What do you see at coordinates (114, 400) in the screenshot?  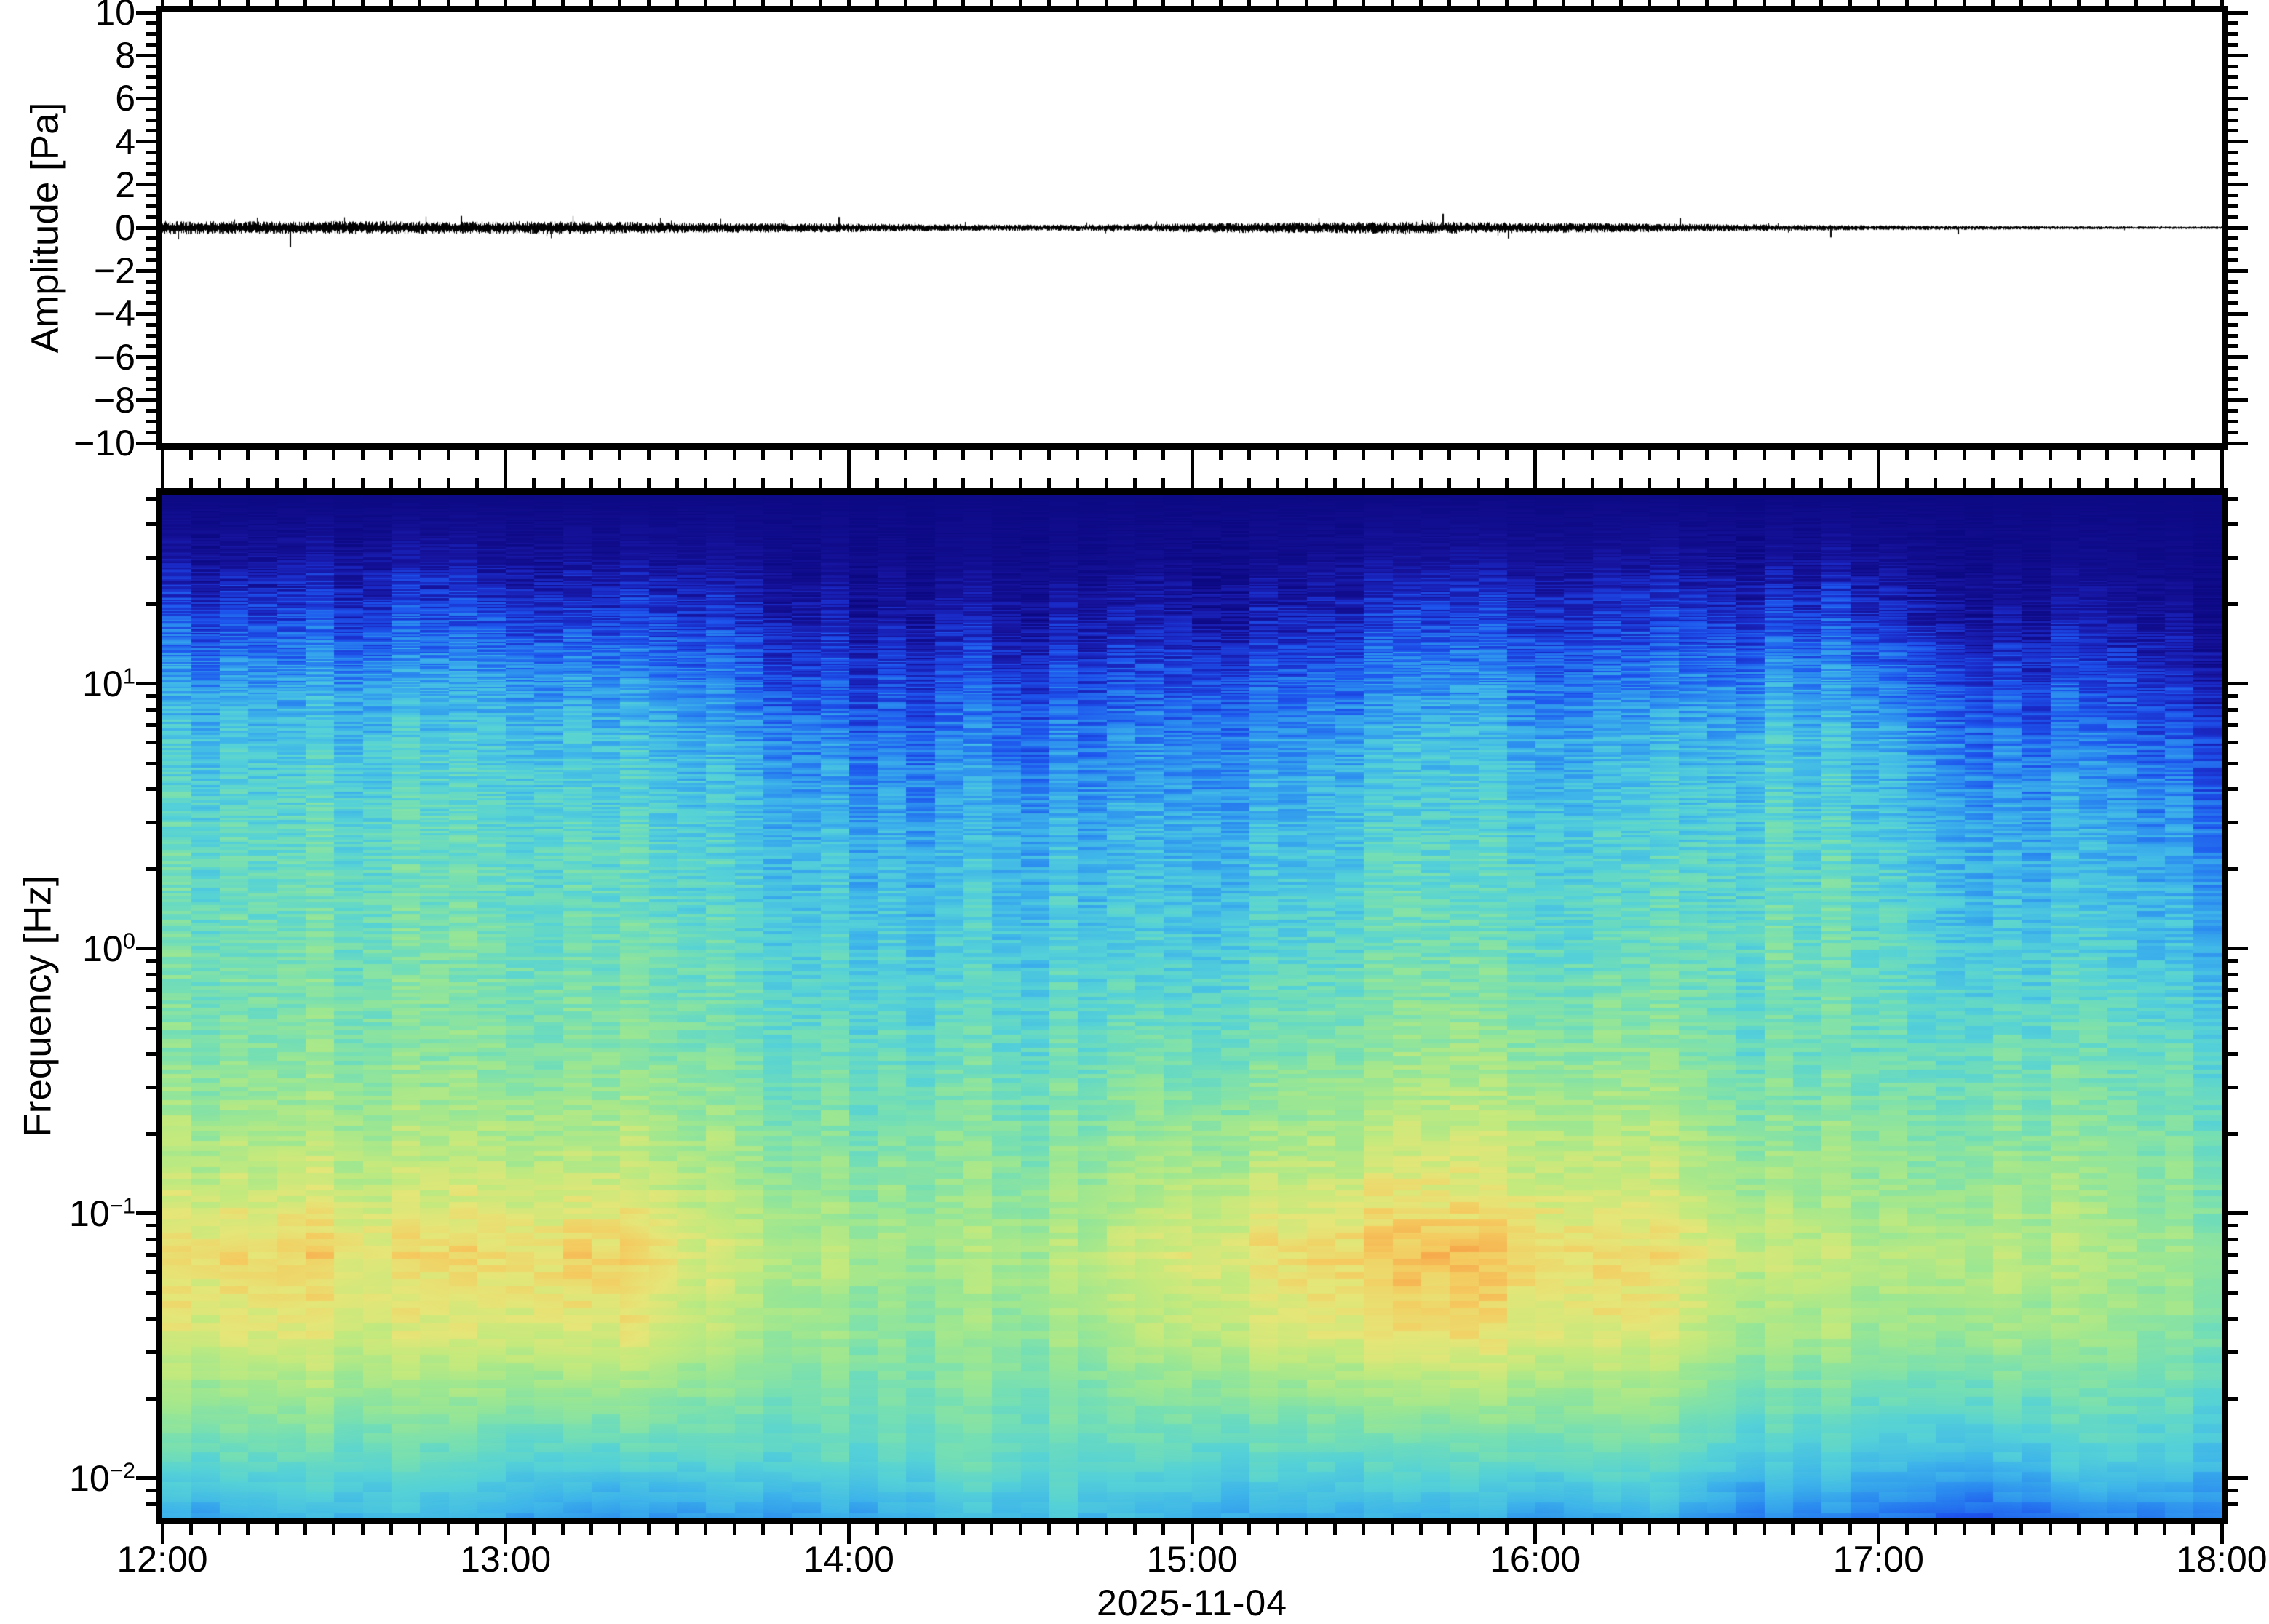 I see `amplitude-tick-label: −8` at bounding box center [114, 400].